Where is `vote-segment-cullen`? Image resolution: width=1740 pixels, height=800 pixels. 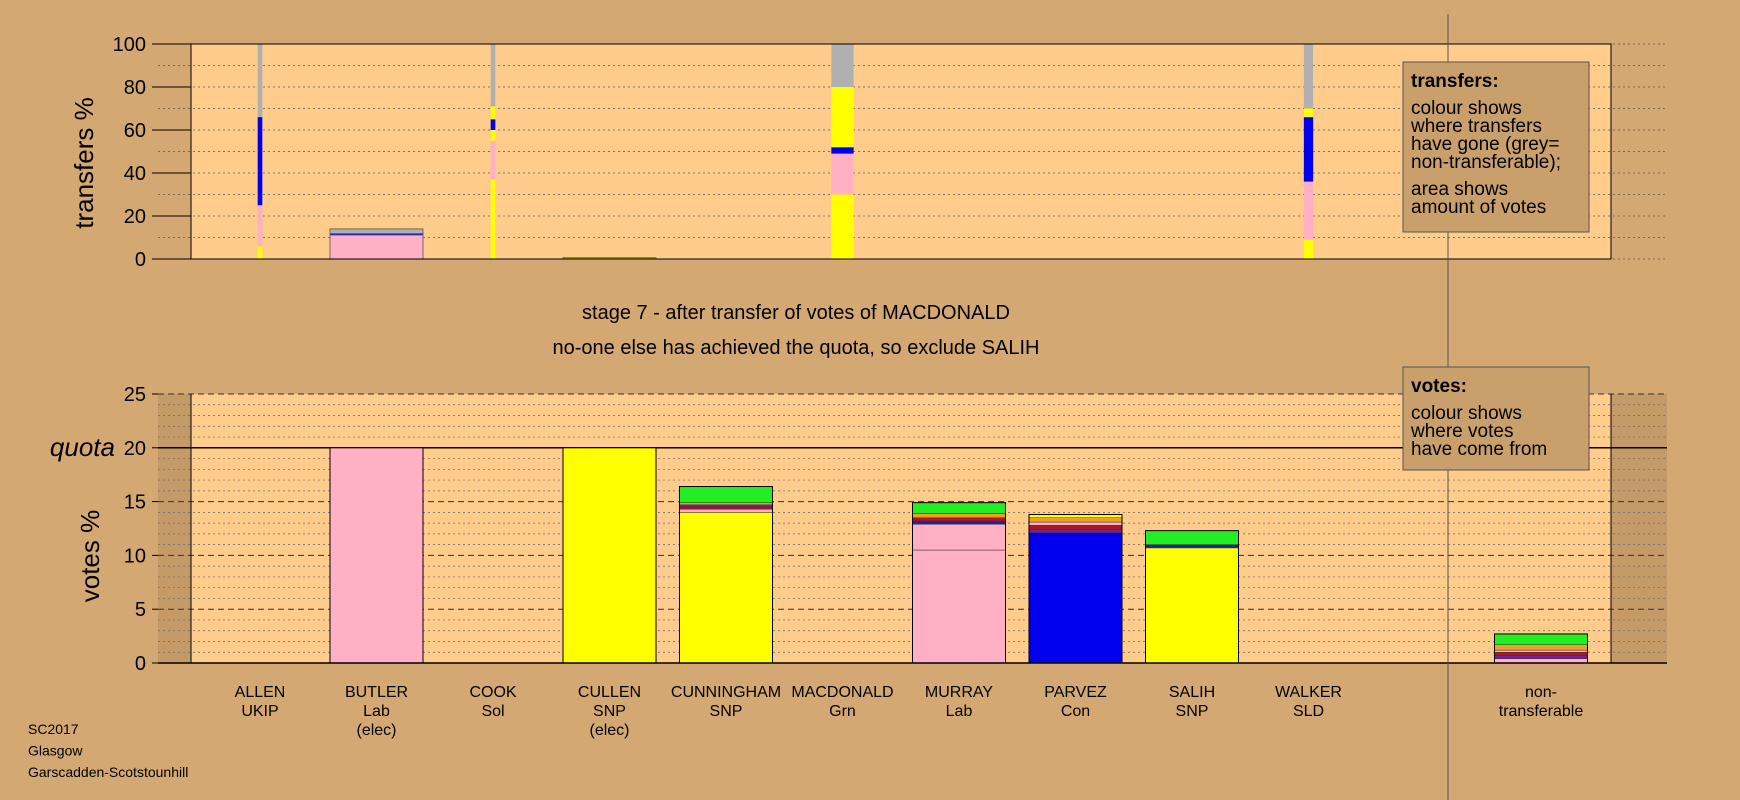 vote-segment-cullen is located at coordinates (609, 555).